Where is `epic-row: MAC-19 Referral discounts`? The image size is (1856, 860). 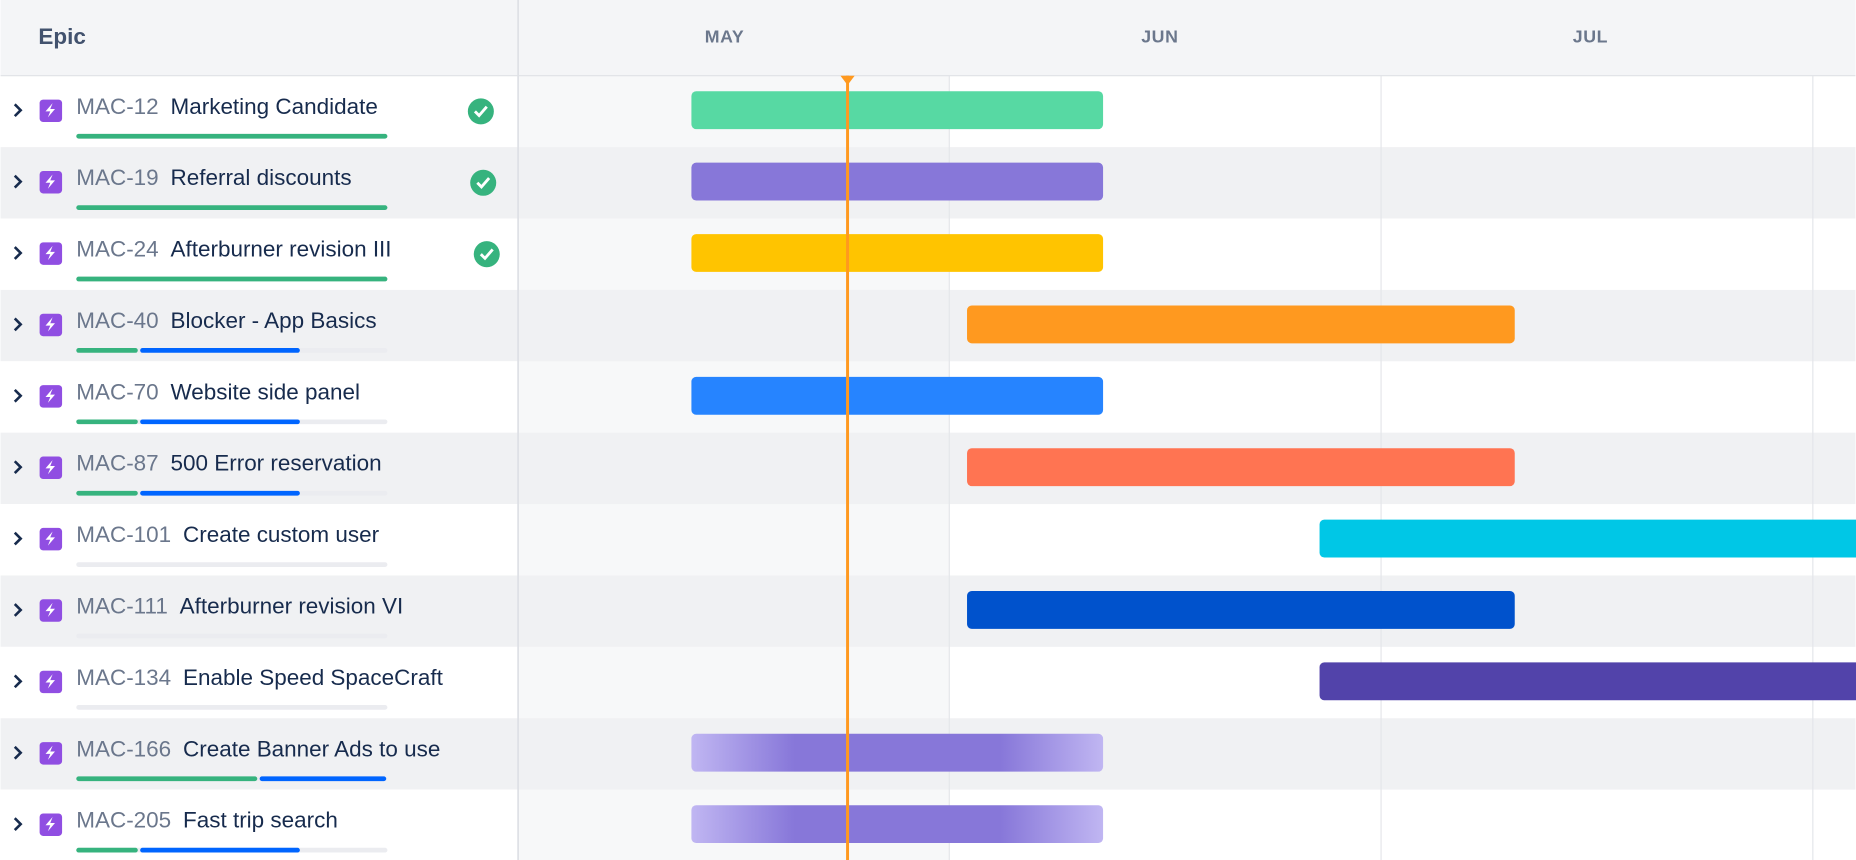
epic-row: MAC-19 Referral discounts is located at coordinates (255, 188).